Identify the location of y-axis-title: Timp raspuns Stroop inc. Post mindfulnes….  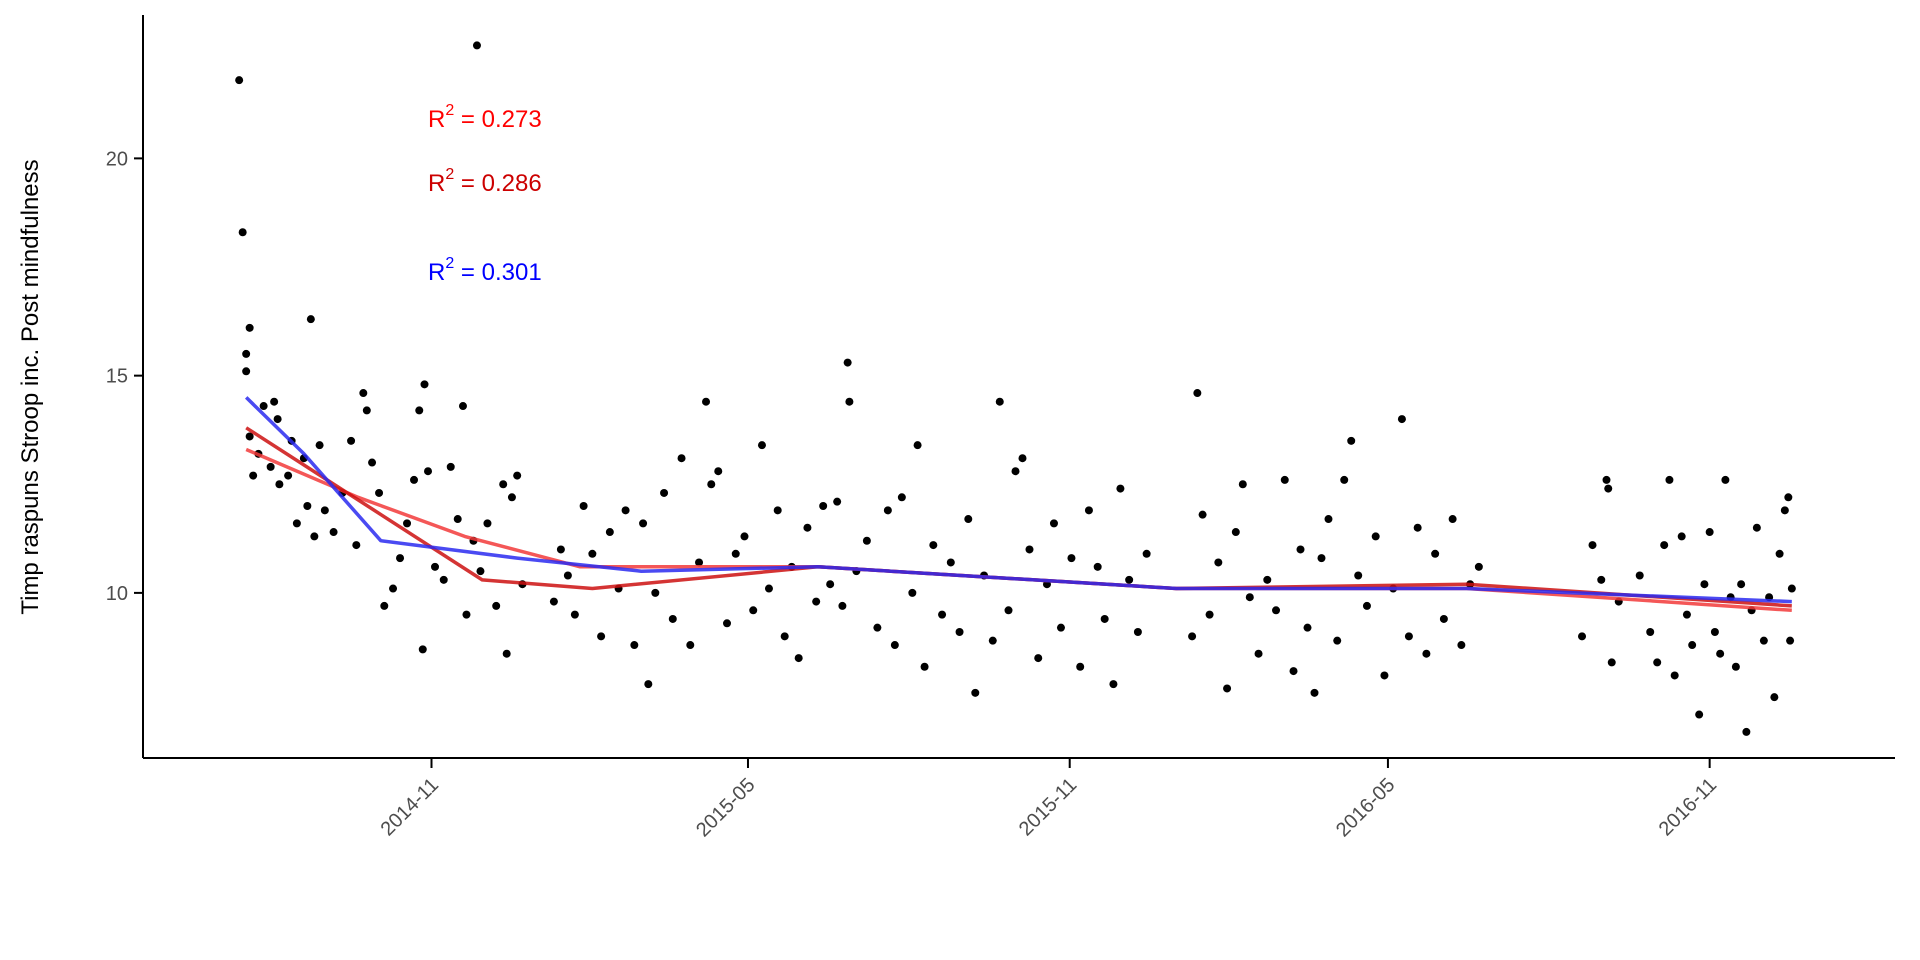
(30, 386).